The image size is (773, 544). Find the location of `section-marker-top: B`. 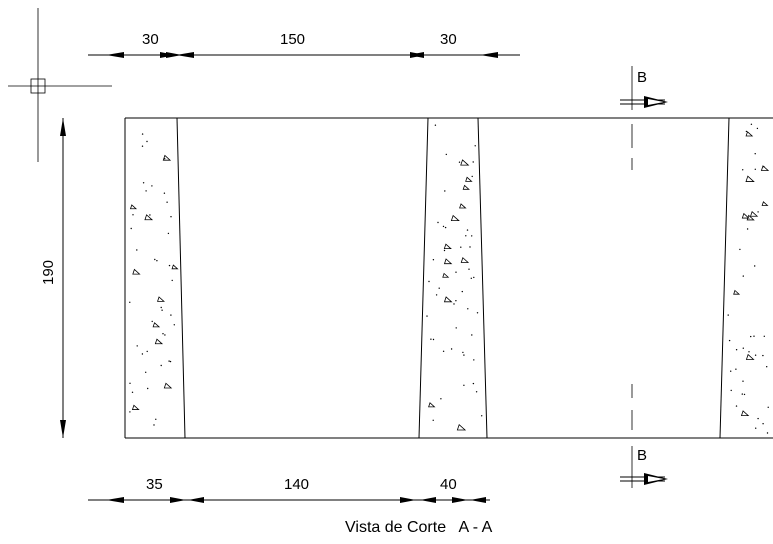

section-marker-top: B is located at coordinates (642, 77).